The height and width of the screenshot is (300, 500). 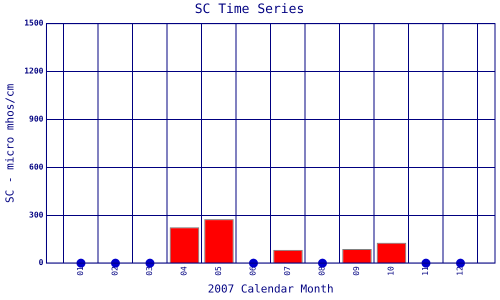 What do you see at coordinates (287, 271) in the screenshot?
I see `x-tick-label: 07` at bounding box center [287, 271].